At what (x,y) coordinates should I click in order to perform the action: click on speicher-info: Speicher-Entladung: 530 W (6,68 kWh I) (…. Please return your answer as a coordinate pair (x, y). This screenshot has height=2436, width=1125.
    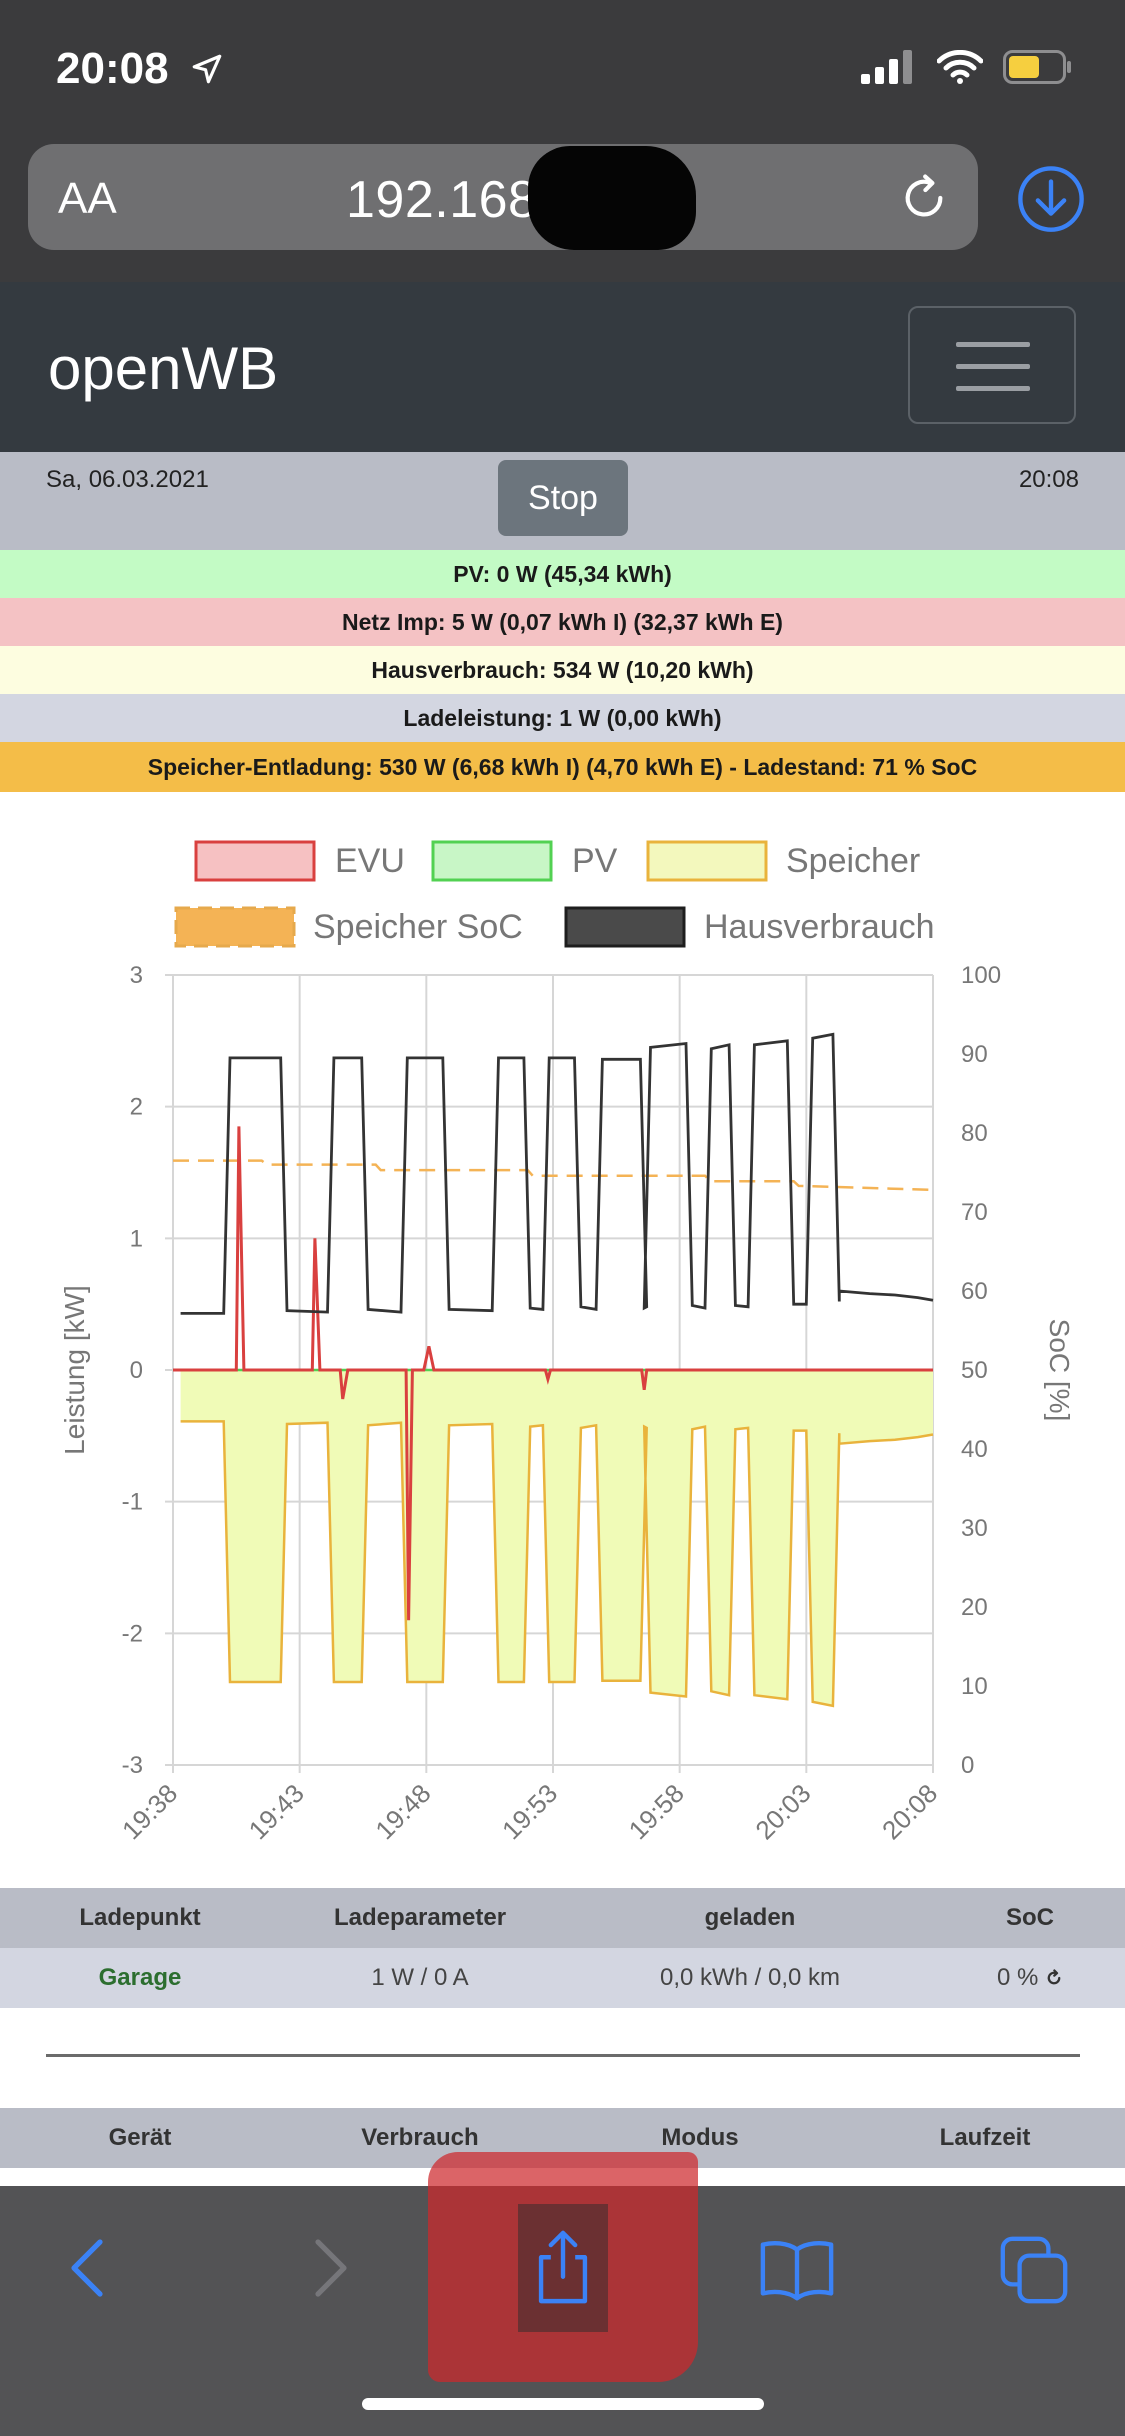
    Looking at the image, I should click on (562, 767).